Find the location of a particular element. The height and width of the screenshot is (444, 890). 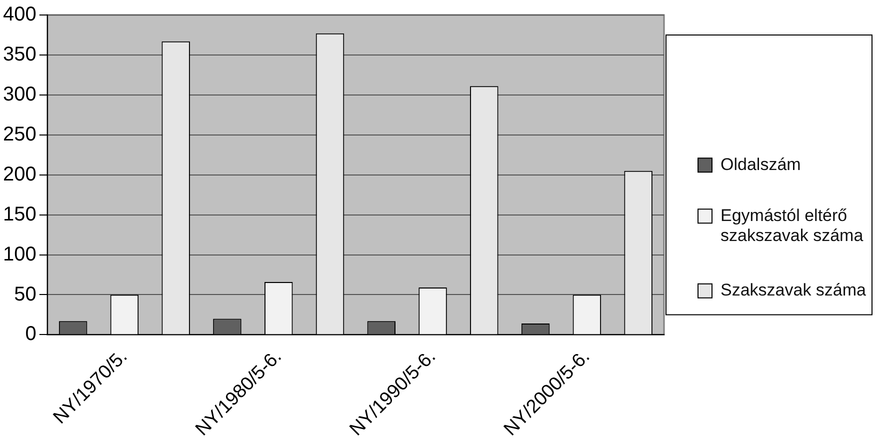

y-tick-label: 0 is located at coordinates (30, 334).